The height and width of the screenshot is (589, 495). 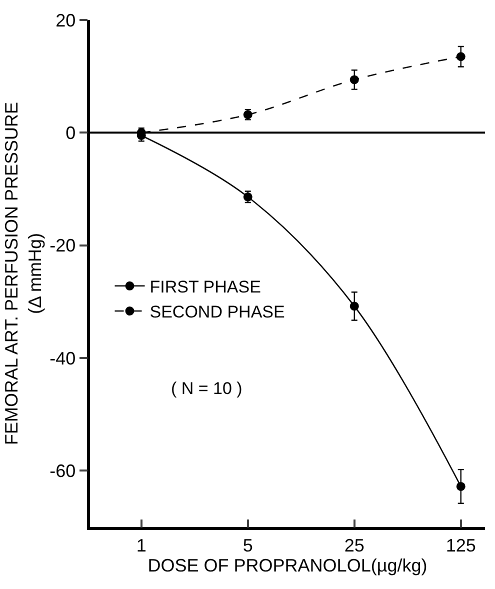 What do you see at coordinates (141, 545) in the screenshot?
I see `x-tick-label: 1` at bounding box center [141, 545].